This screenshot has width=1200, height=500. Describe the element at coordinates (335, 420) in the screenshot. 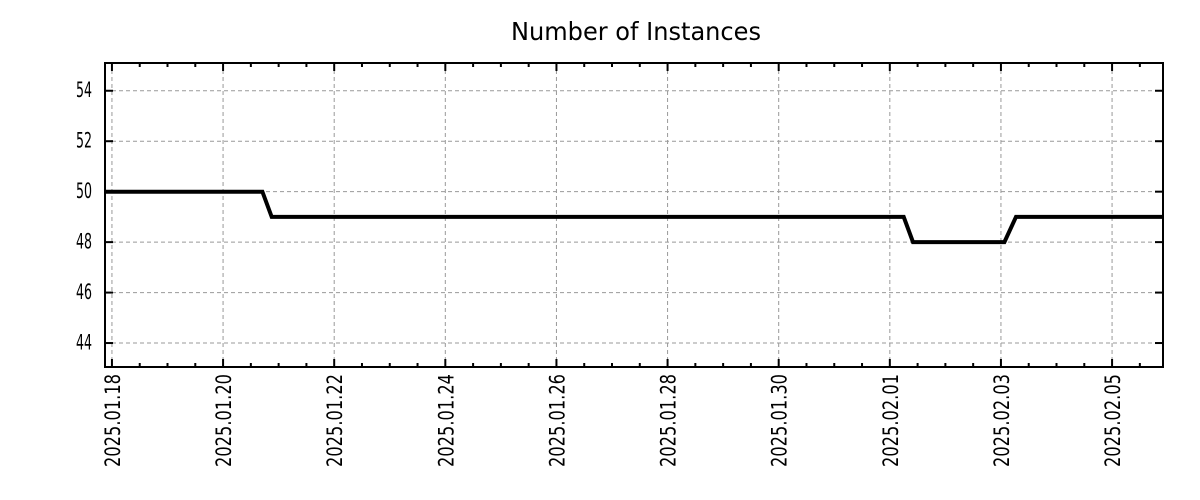

I see `x-tick-label: 2025.01.22` at that location.